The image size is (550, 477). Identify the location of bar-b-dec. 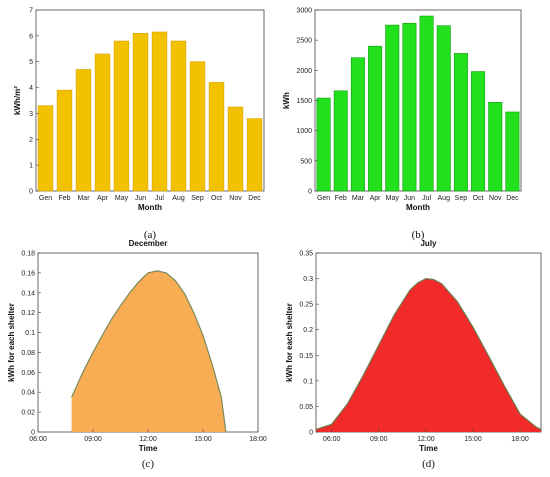
(512, 151).